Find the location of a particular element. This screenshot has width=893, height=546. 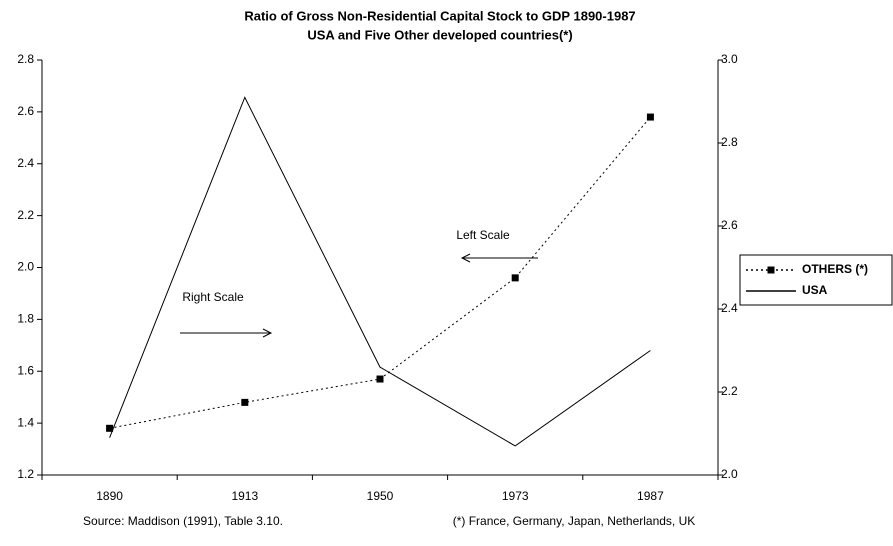

y-tick-label: 2.4 is located at coordinates (25, 163).